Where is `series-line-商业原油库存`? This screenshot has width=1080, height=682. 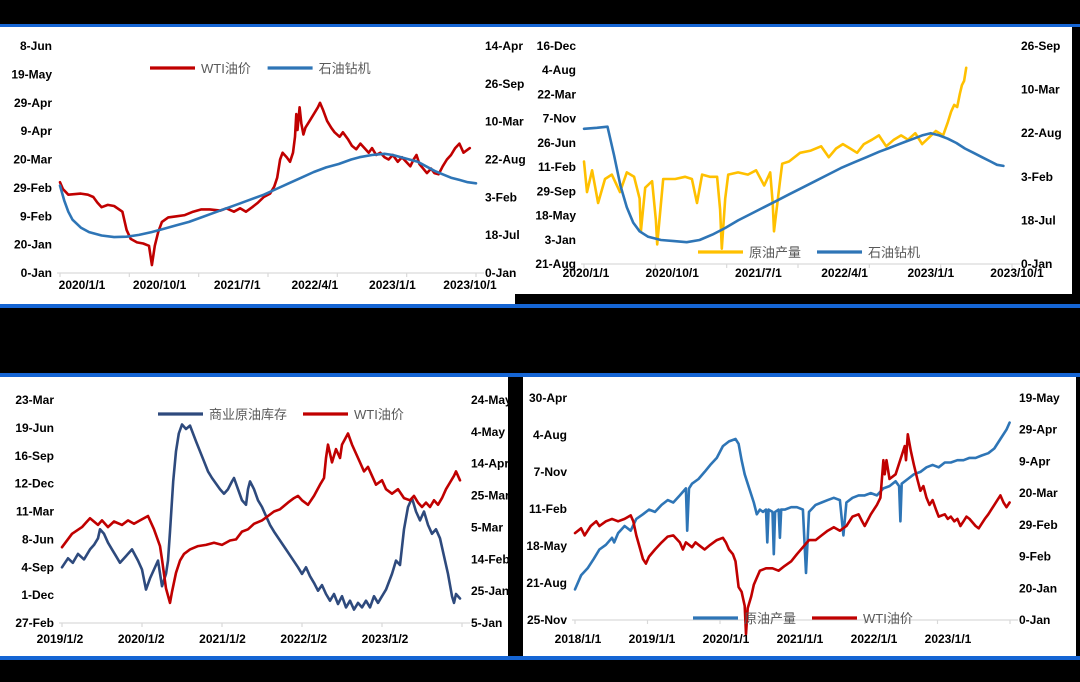 series-line-商业原油库存 is located at coordinates (261, 517).